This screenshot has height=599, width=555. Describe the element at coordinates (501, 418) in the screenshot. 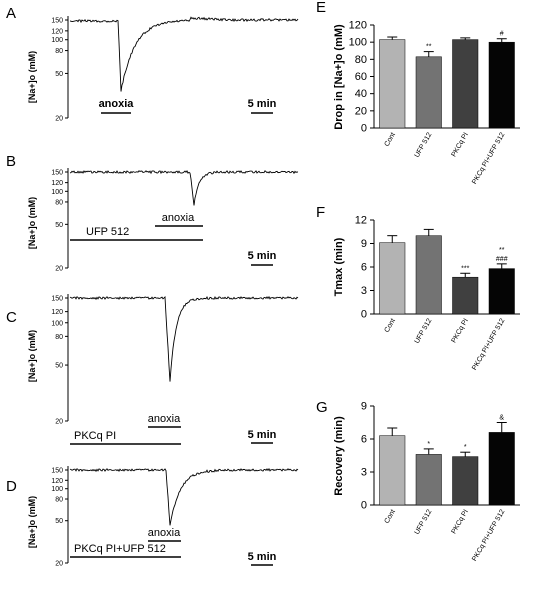

I see `significance-marker: &` at that location.